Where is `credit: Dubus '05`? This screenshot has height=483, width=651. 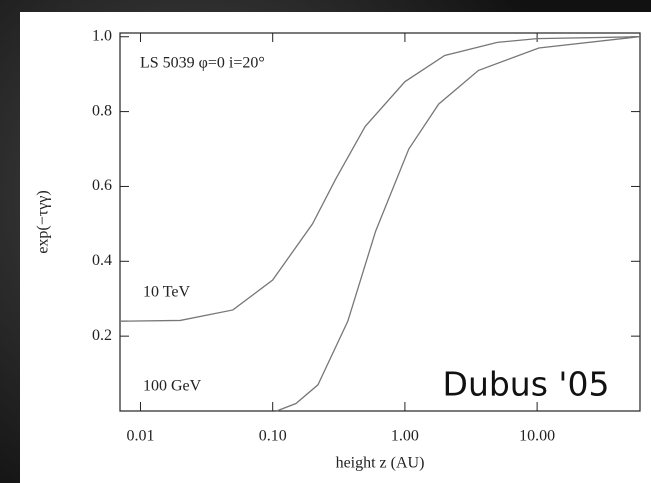 credit: Dubus '05 is located at coordinates (526, 384).